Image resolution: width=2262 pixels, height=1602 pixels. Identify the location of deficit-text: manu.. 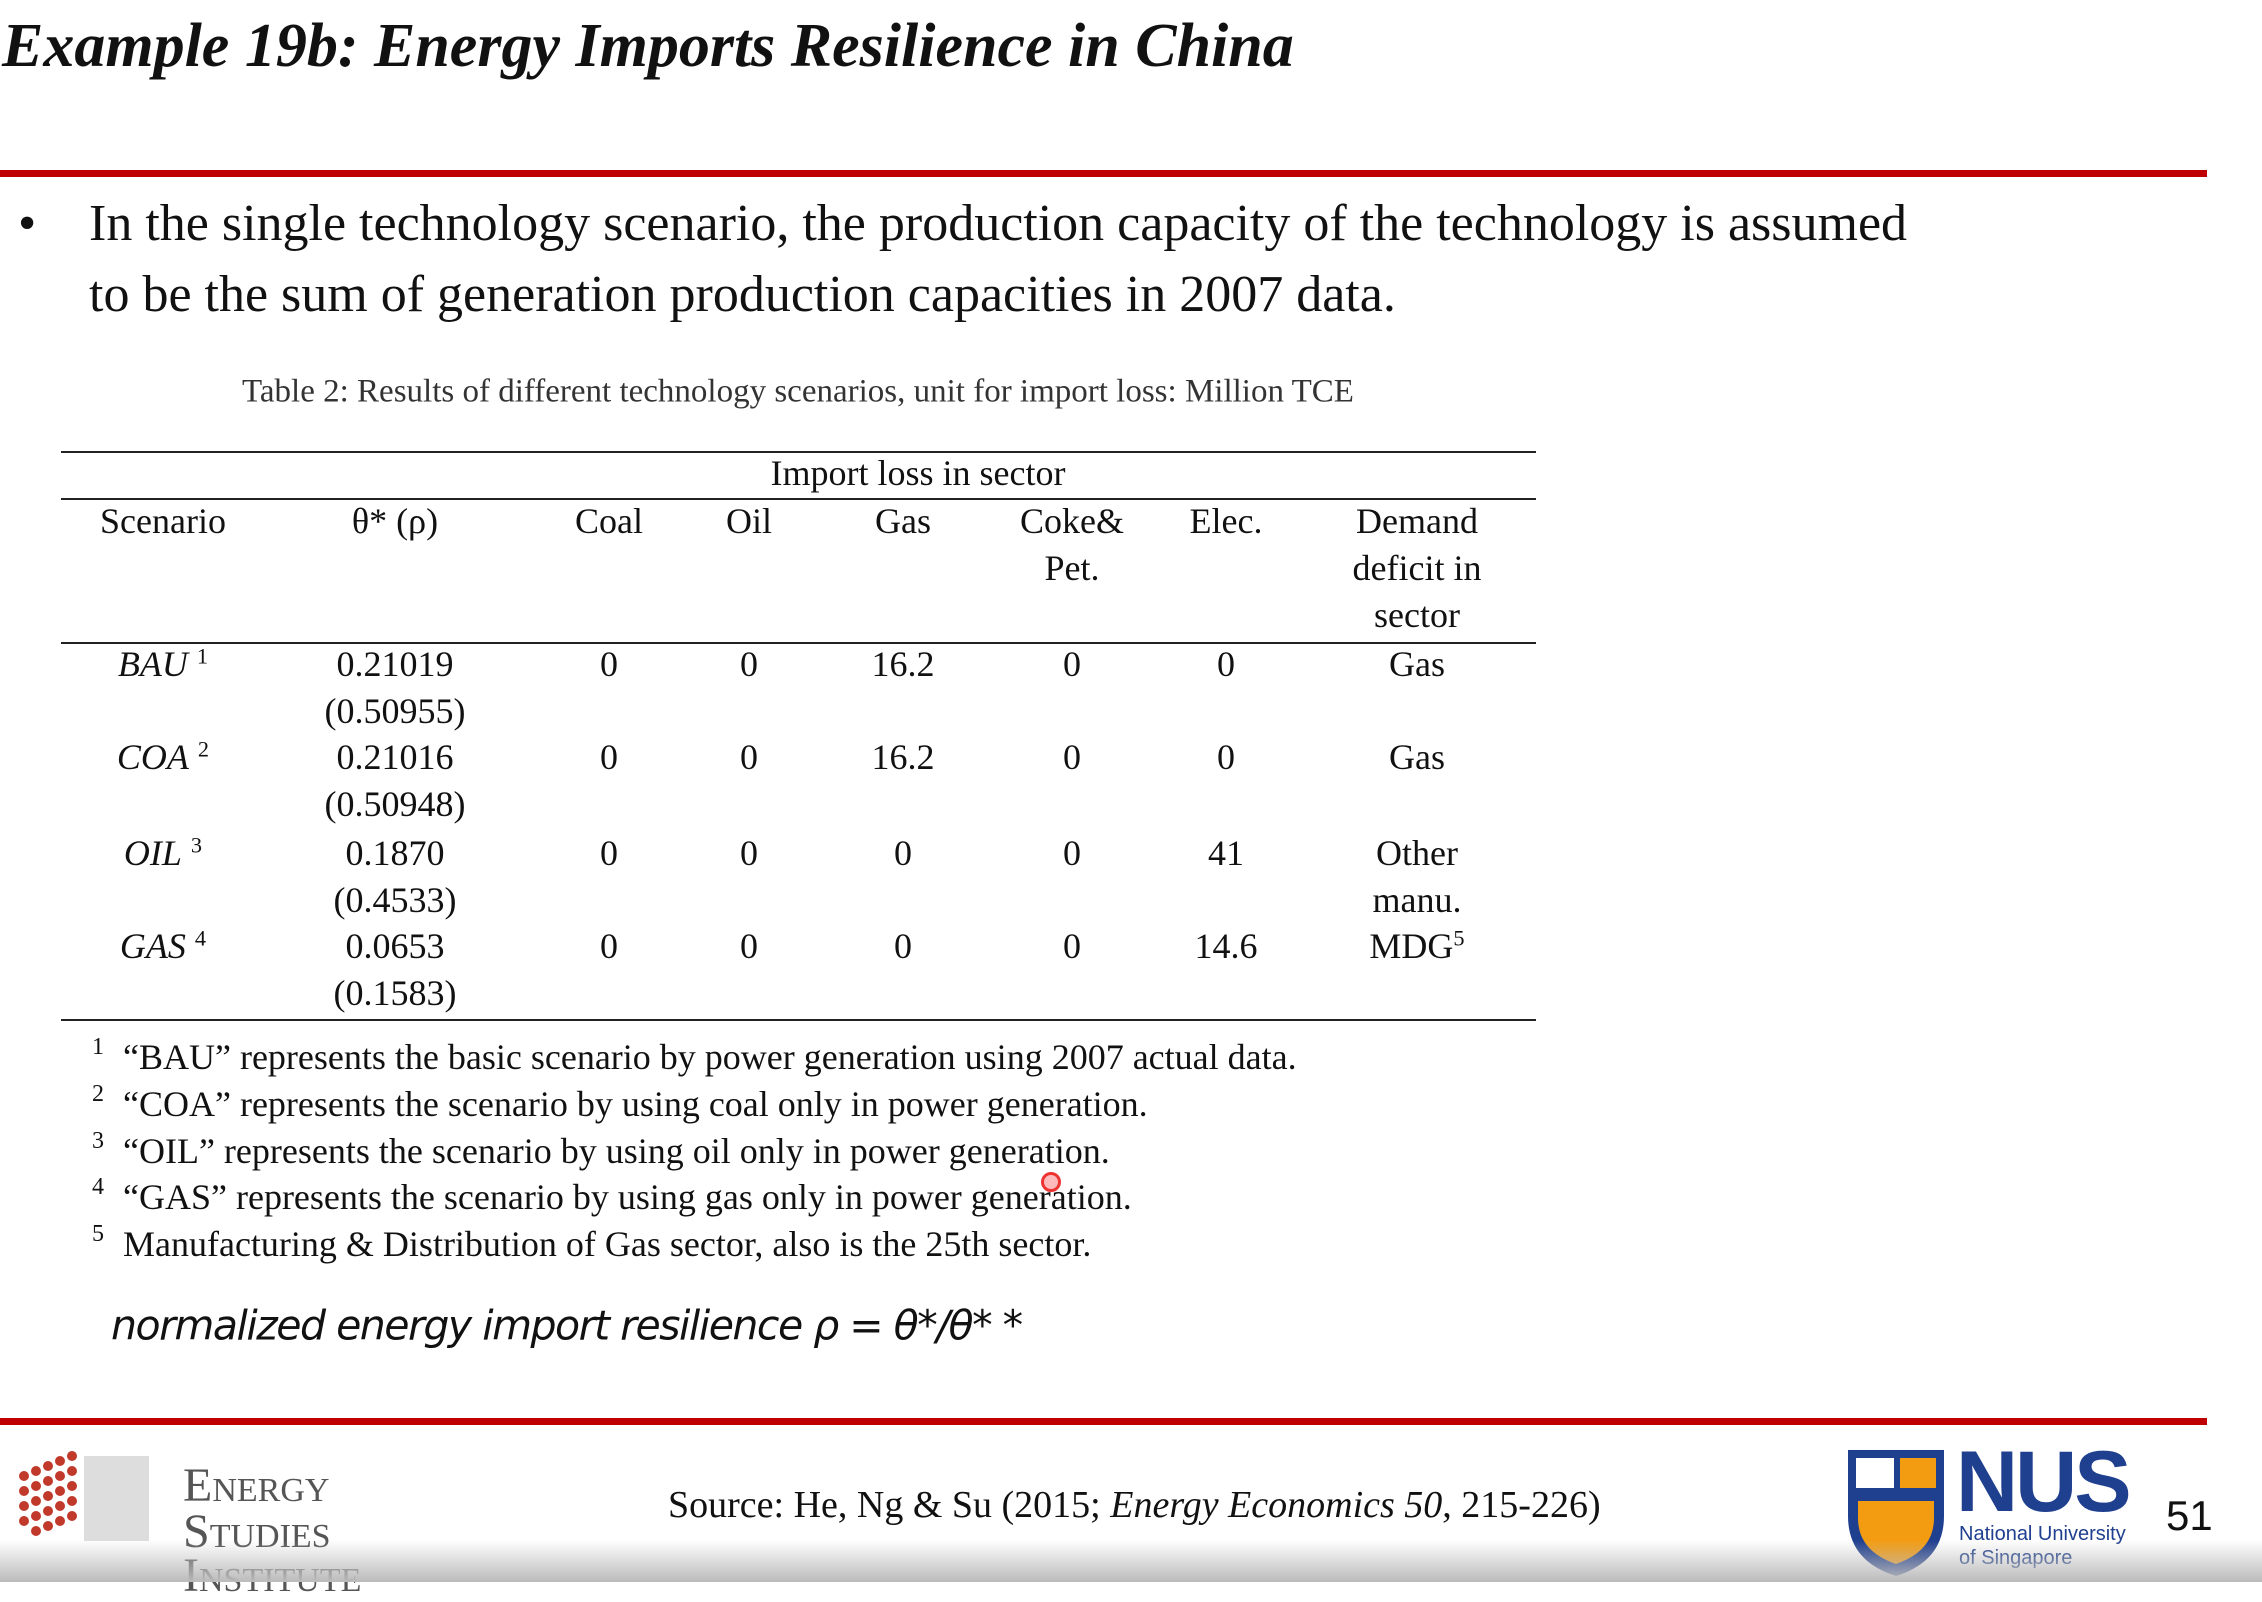
(1417, 900).